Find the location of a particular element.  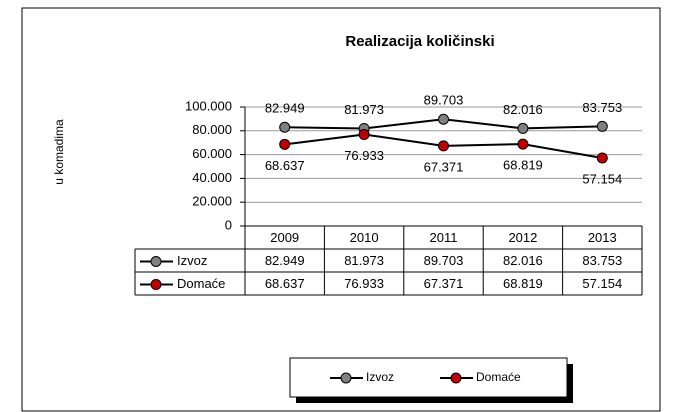

y-tick-label: 80.000 is located at coordinates (212, 129).